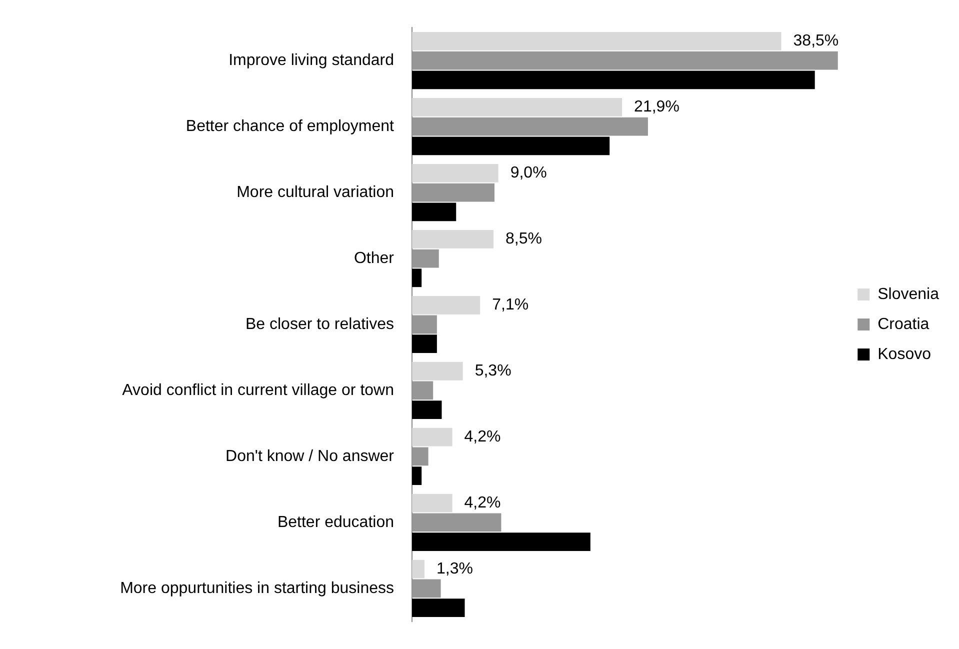 This screenshot has width=959, height=649. I want to click on data-label: 38,5%, so click(816, 41).